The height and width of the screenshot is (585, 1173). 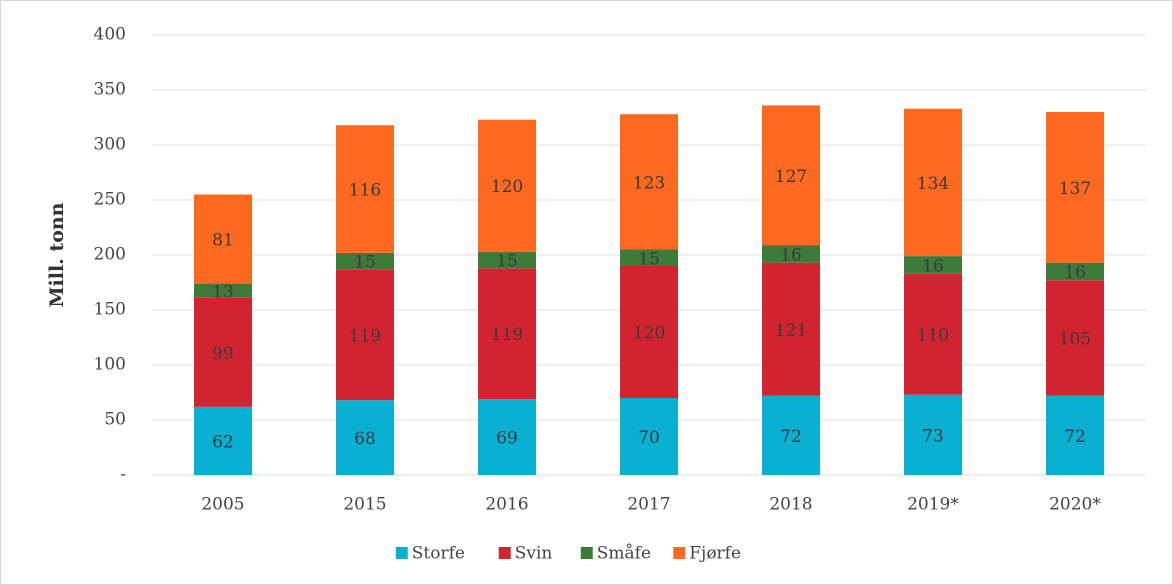 I want to click on data-label: 137, so click(x=1075, y=189).